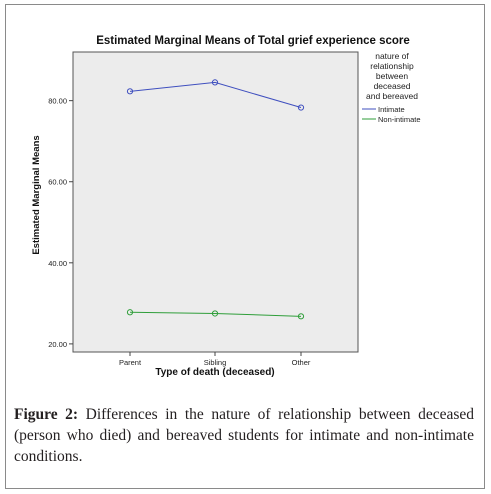 This screenshot has height=494, width=491. I want to click on legend-title-line: relationship, so click(392, 66).